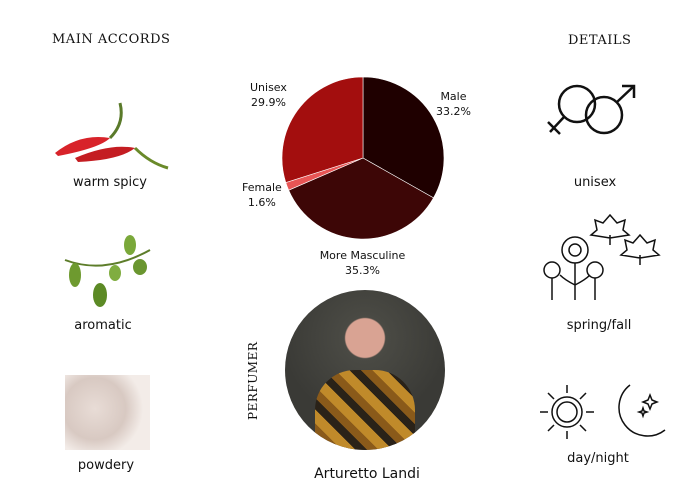  What do you see at coordinates (107, 412) in the screenshot?
I see `powder-icon` at bounding box center [107, 412].